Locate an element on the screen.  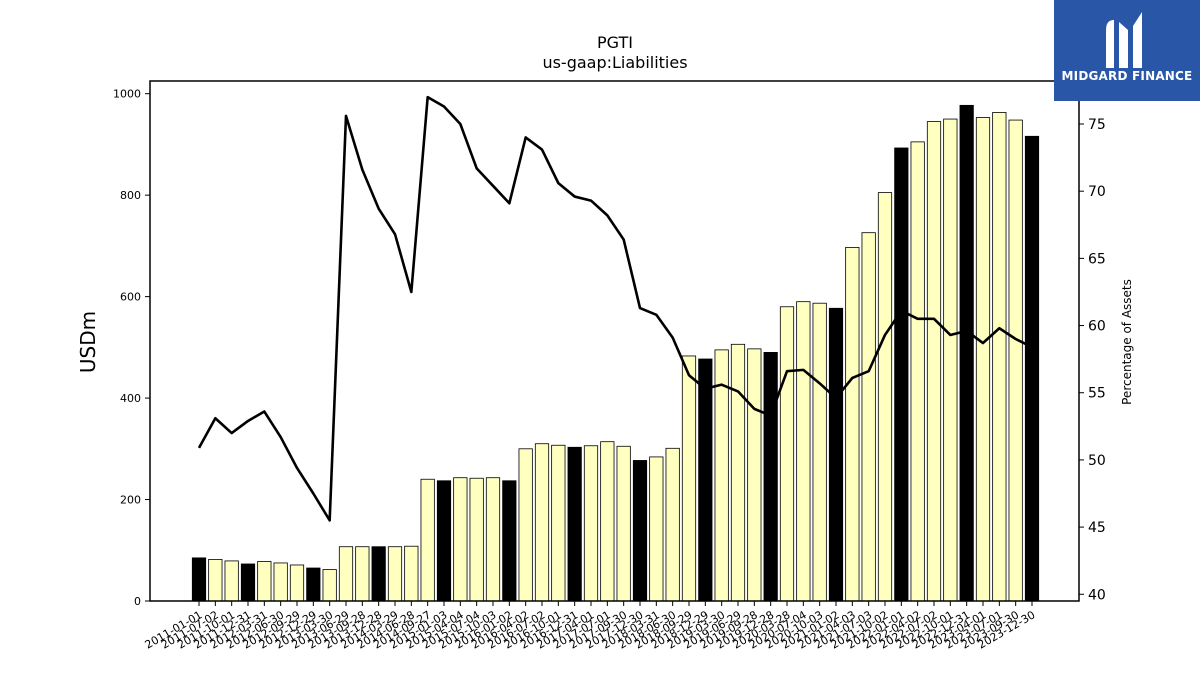
left-axis: 0 200 400 600 800 1000 is located at coordinates (131, 348).